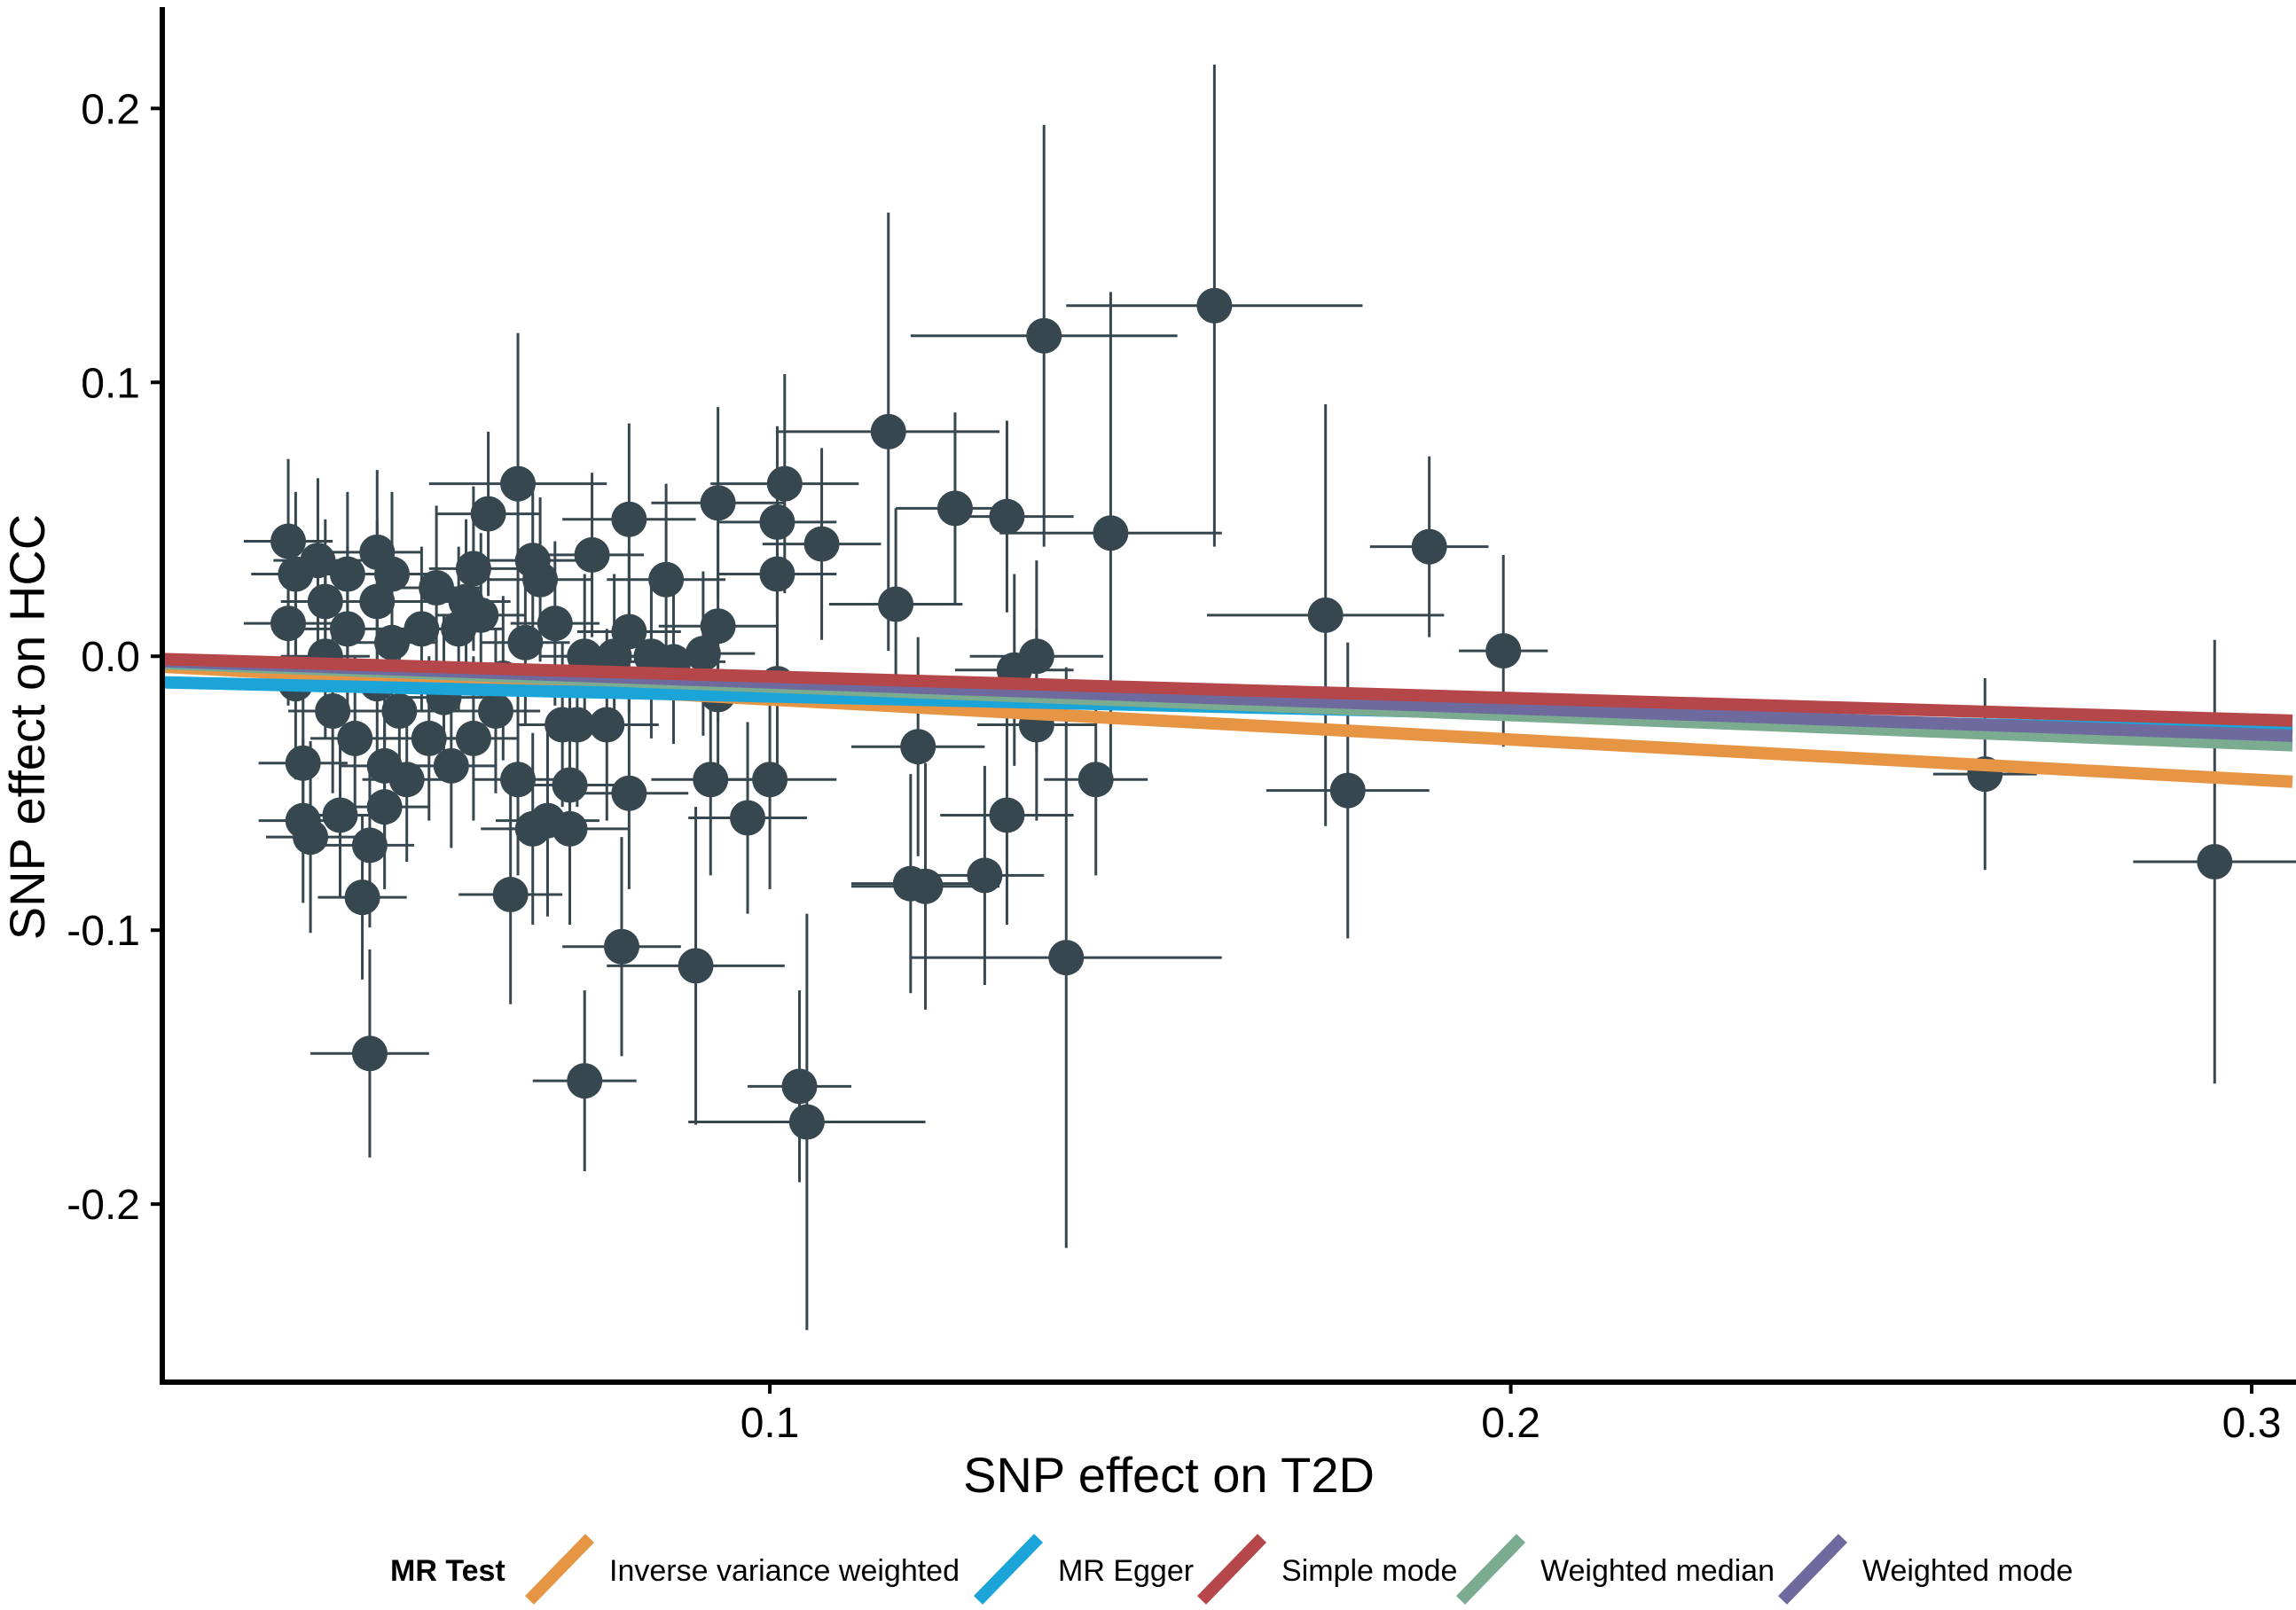  What do you see at coordinates (1657, 1571) in the screenshot?
I see `legend-label: Weighted median` at bounding box center [1657, 1571].